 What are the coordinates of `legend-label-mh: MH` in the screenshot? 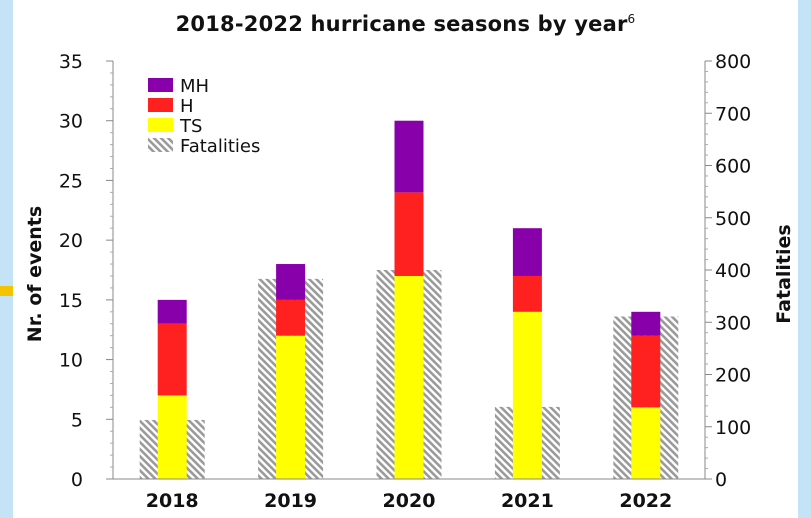 It's located at (194, 86).